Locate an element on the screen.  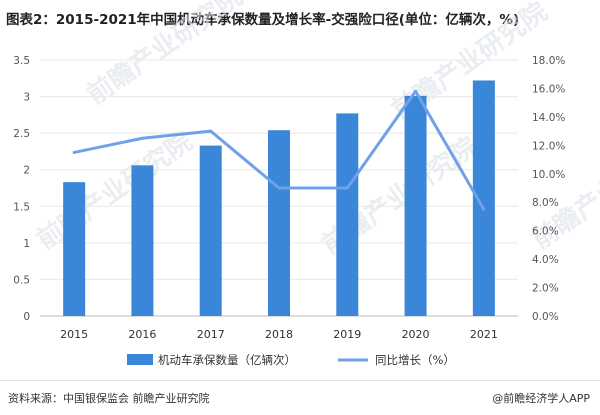
y-right-tick-label: 14.0% is located at coordinates (548, 118).